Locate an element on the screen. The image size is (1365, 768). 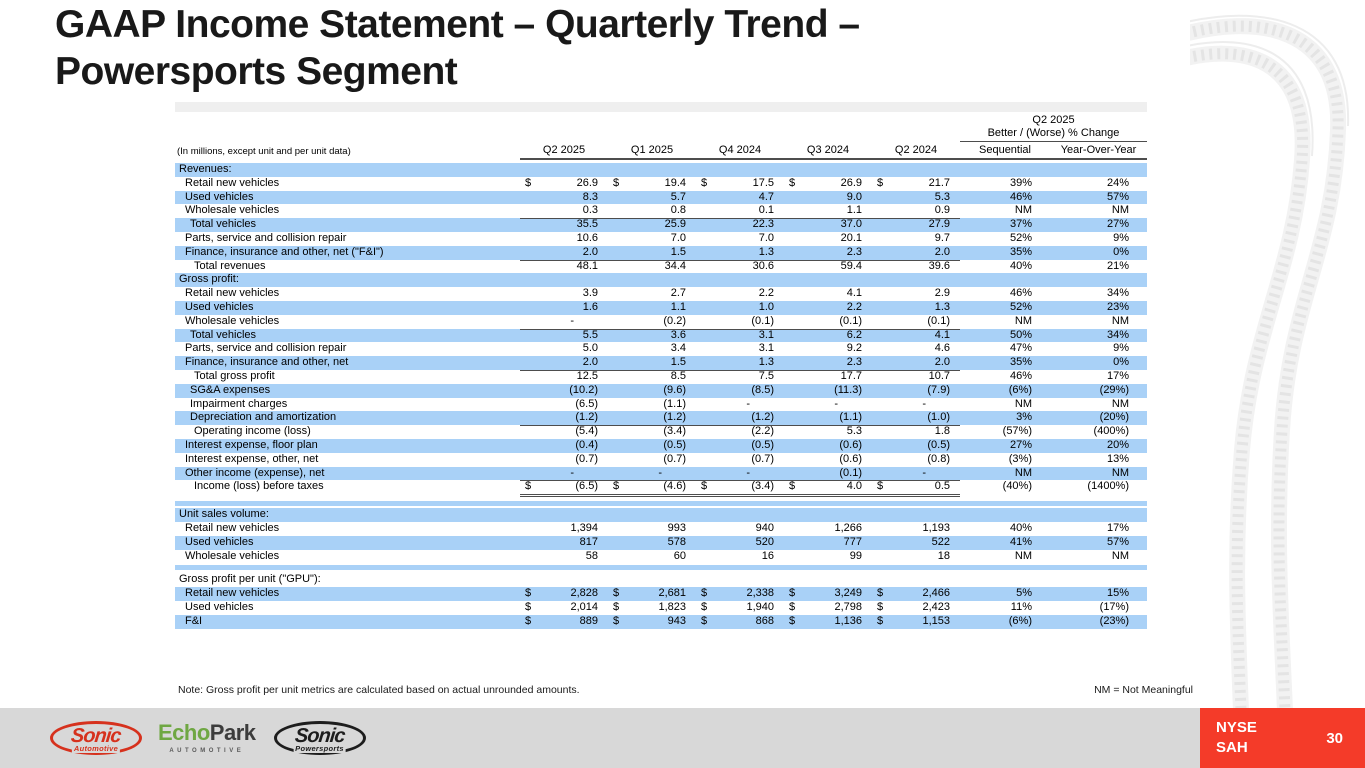
value-cell: $868 is located at coordinates (740, 622).